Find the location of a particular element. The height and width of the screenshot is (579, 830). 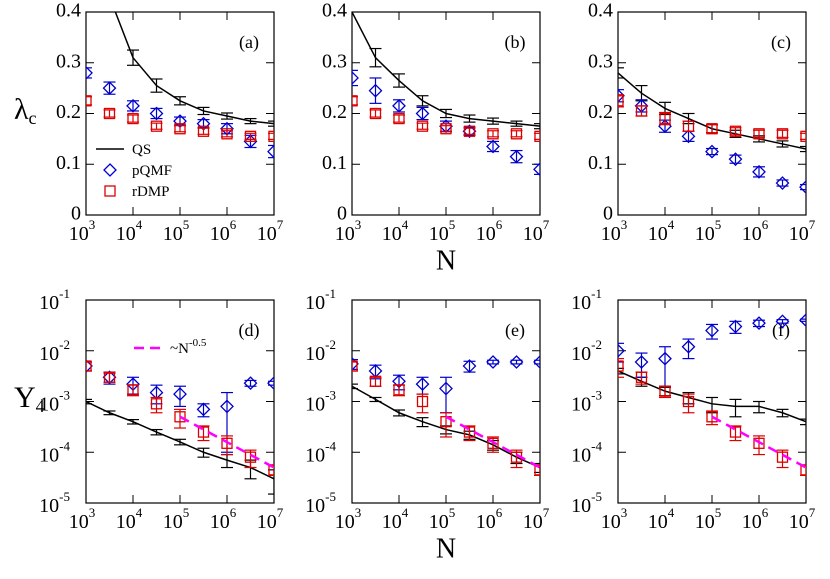

y-tick-label: 0.3 is located at coordinates (68, 61).